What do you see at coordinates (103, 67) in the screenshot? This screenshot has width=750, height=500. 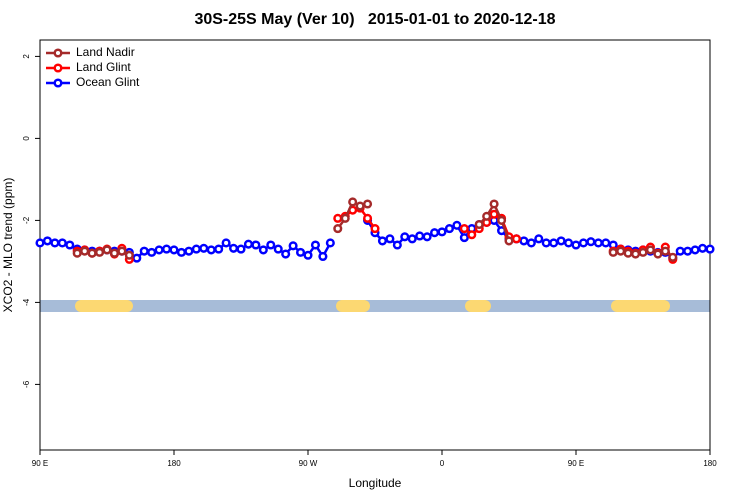 I see `legend-label: Land Glint` at bounding box center [103, 67].